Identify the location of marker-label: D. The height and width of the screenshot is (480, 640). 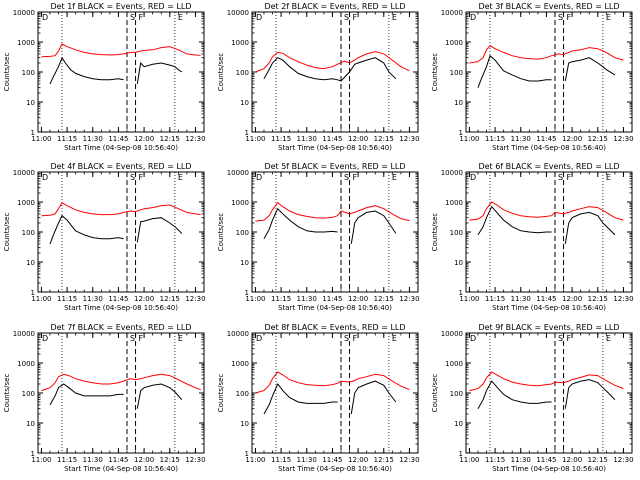
(45, 177).